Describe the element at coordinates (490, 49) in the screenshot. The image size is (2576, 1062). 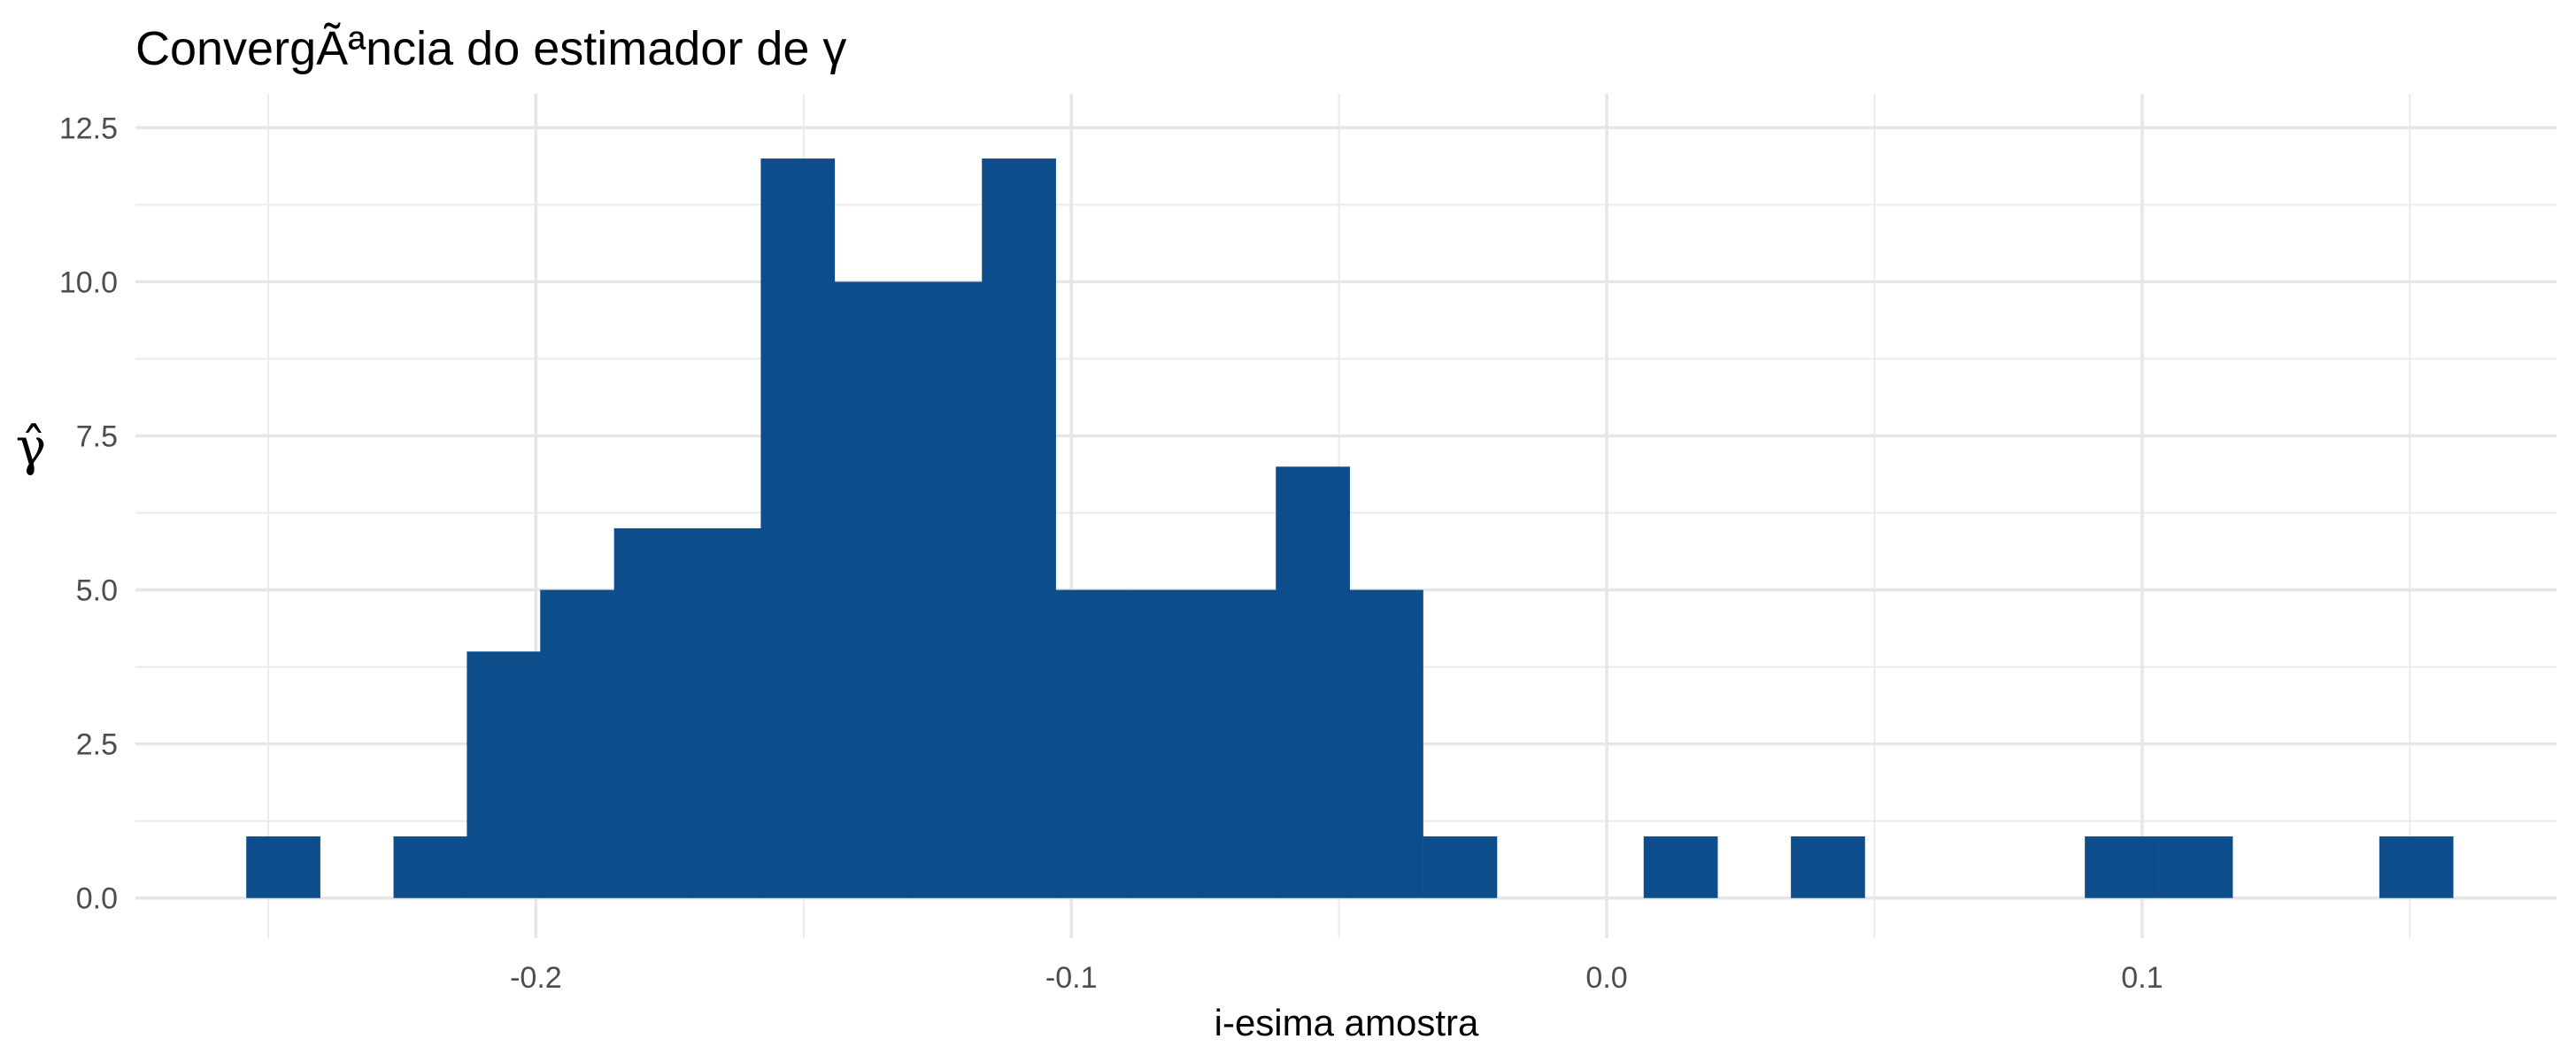
I see `chart-title: ConvergÃªncia do estimador de γ` at that location.